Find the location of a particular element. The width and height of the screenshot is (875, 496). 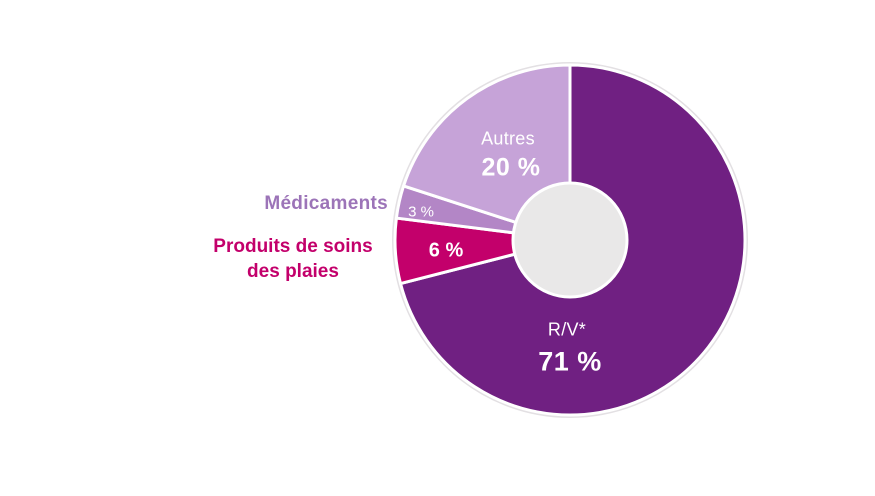

donut-hole is located at coordinates (570, 240).